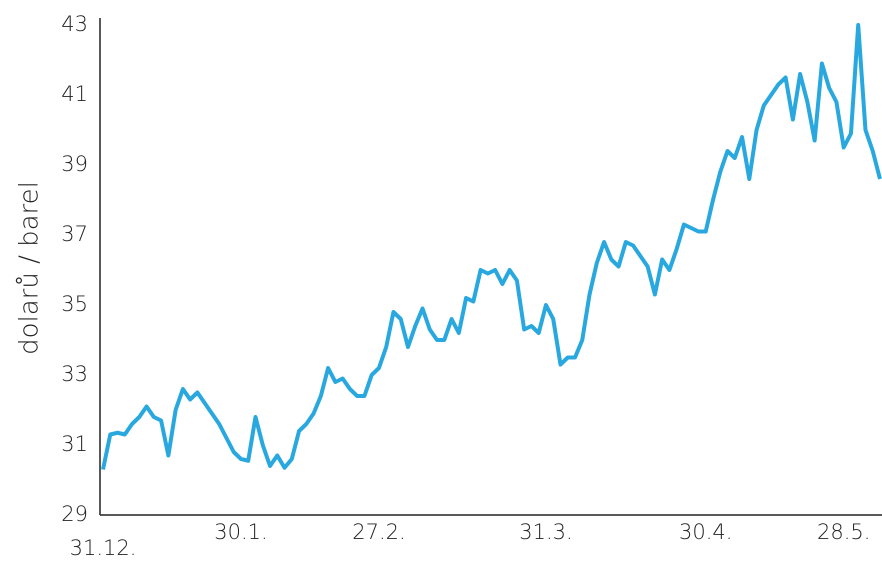 This screenshot has width=882, height=562. What do you see at coordinates (240, 532) in the screenshot?
I see `x-tick-label: 30.1.` at bounding box center [240, 532].